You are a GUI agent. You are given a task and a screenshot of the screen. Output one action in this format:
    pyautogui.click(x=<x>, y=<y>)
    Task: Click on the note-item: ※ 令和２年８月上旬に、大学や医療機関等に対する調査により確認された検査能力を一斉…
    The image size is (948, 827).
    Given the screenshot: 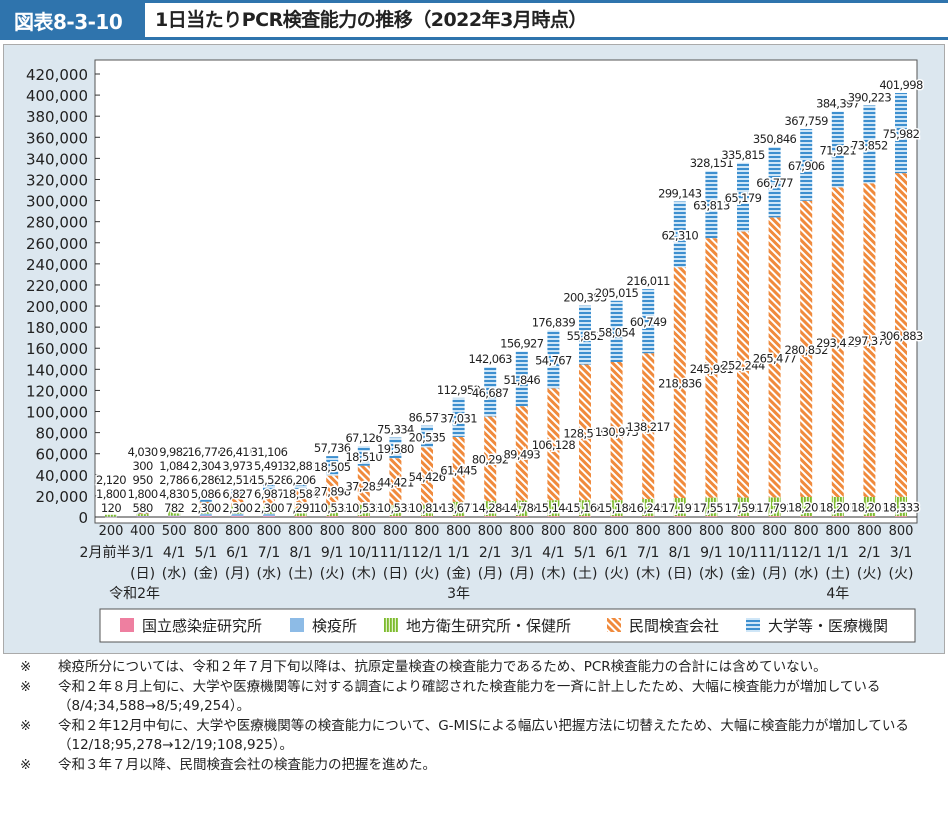 What is the action you would take?
    pyautogui.click(x=480, y=697)
    